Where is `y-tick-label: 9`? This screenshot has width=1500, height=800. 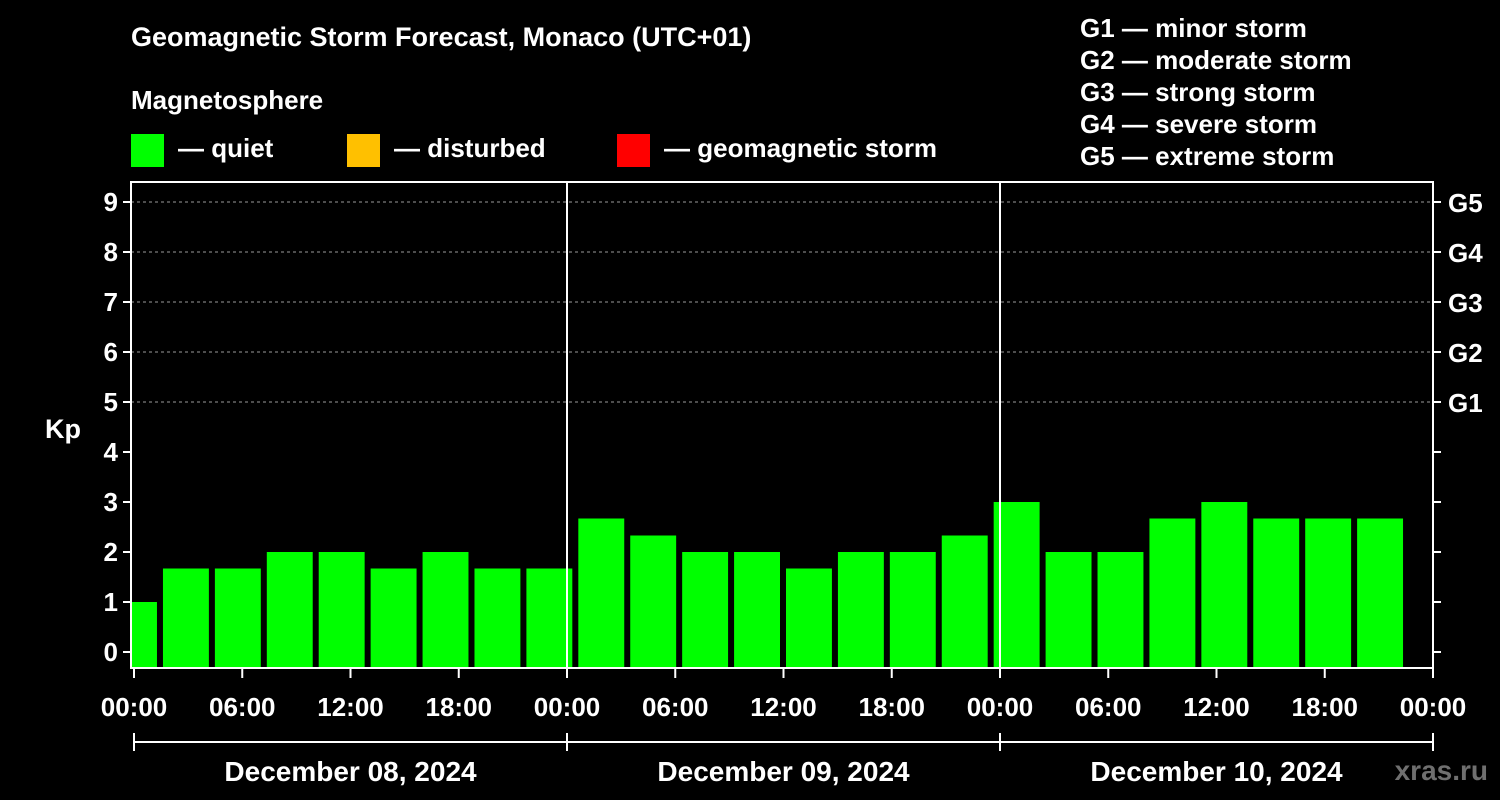
y-tick-label: 9 is located at coordinates (111, 202).